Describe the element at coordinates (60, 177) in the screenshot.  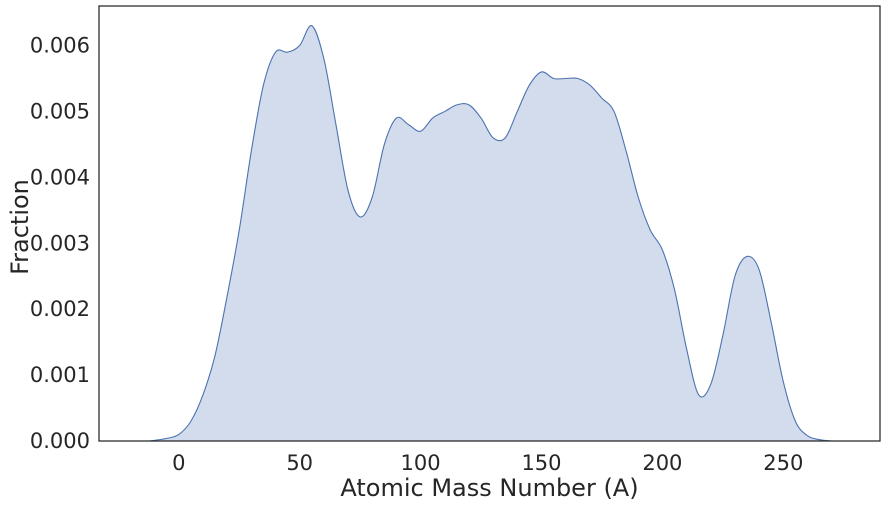
I see `y-tick-label: 0.004` at that location.